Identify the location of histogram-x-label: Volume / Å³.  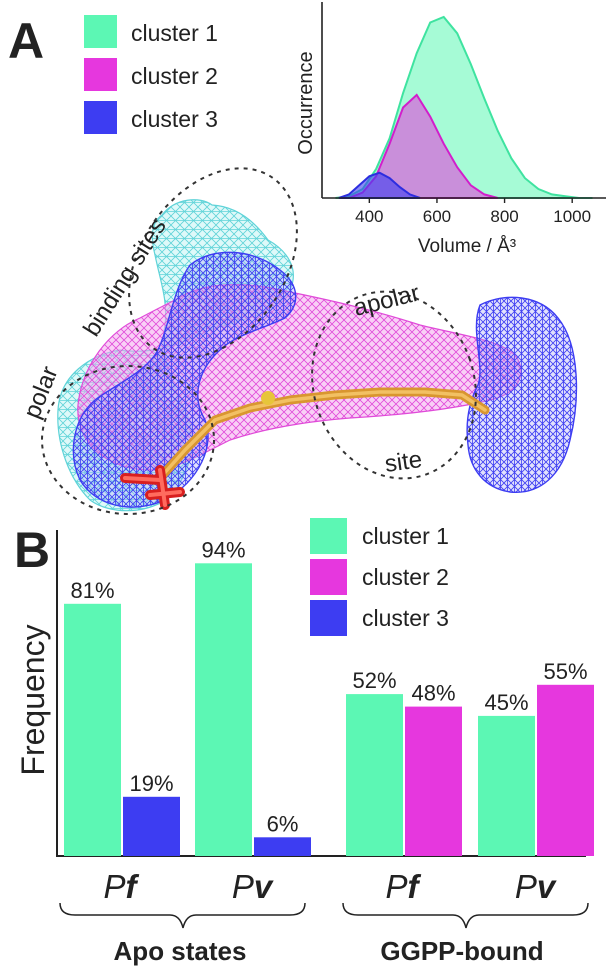
(467, 246).